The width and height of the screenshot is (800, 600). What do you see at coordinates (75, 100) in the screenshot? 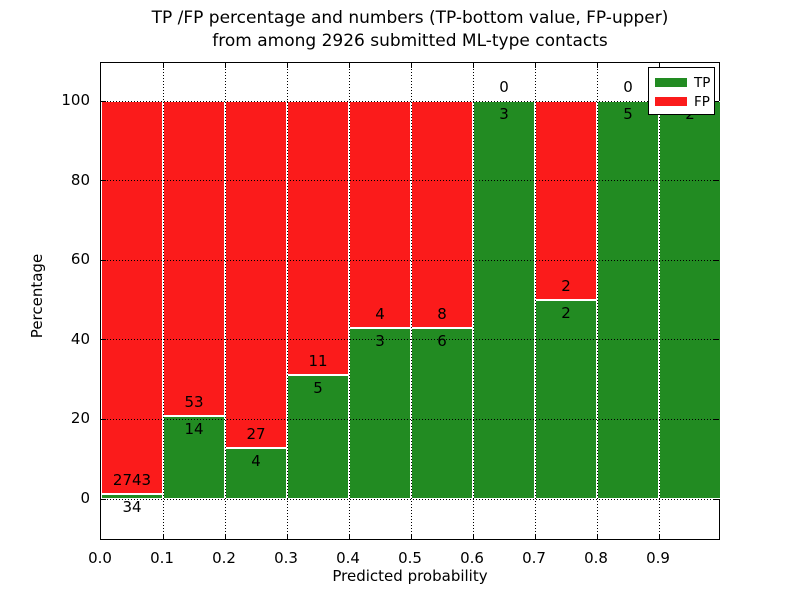
I see `y-tick-label: 100` at bounding box center [75, 100].